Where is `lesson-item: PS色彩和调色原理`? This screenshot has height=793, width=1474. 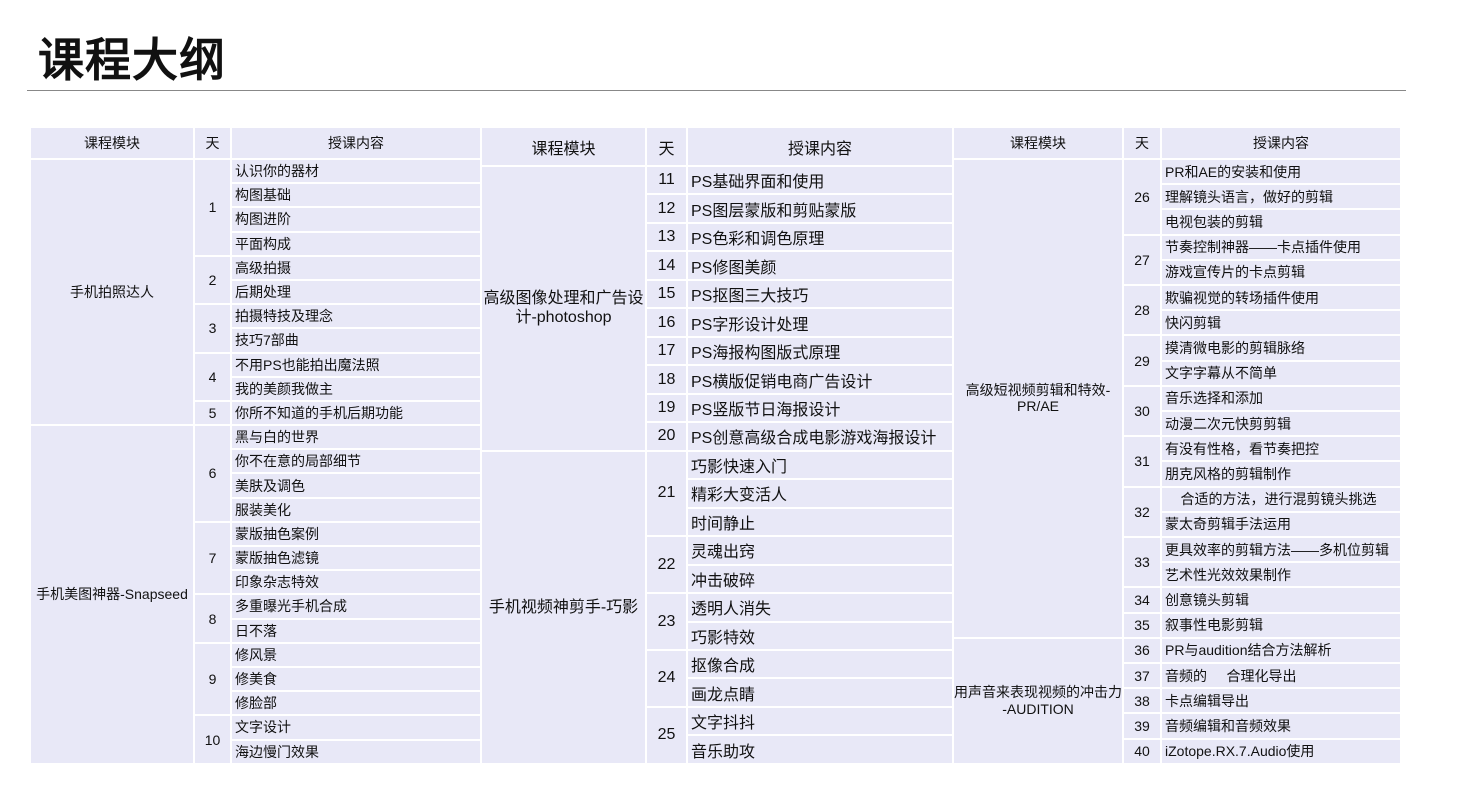
lesson-item: PS色彩和调色原理 is located at coordinates (820, 237).